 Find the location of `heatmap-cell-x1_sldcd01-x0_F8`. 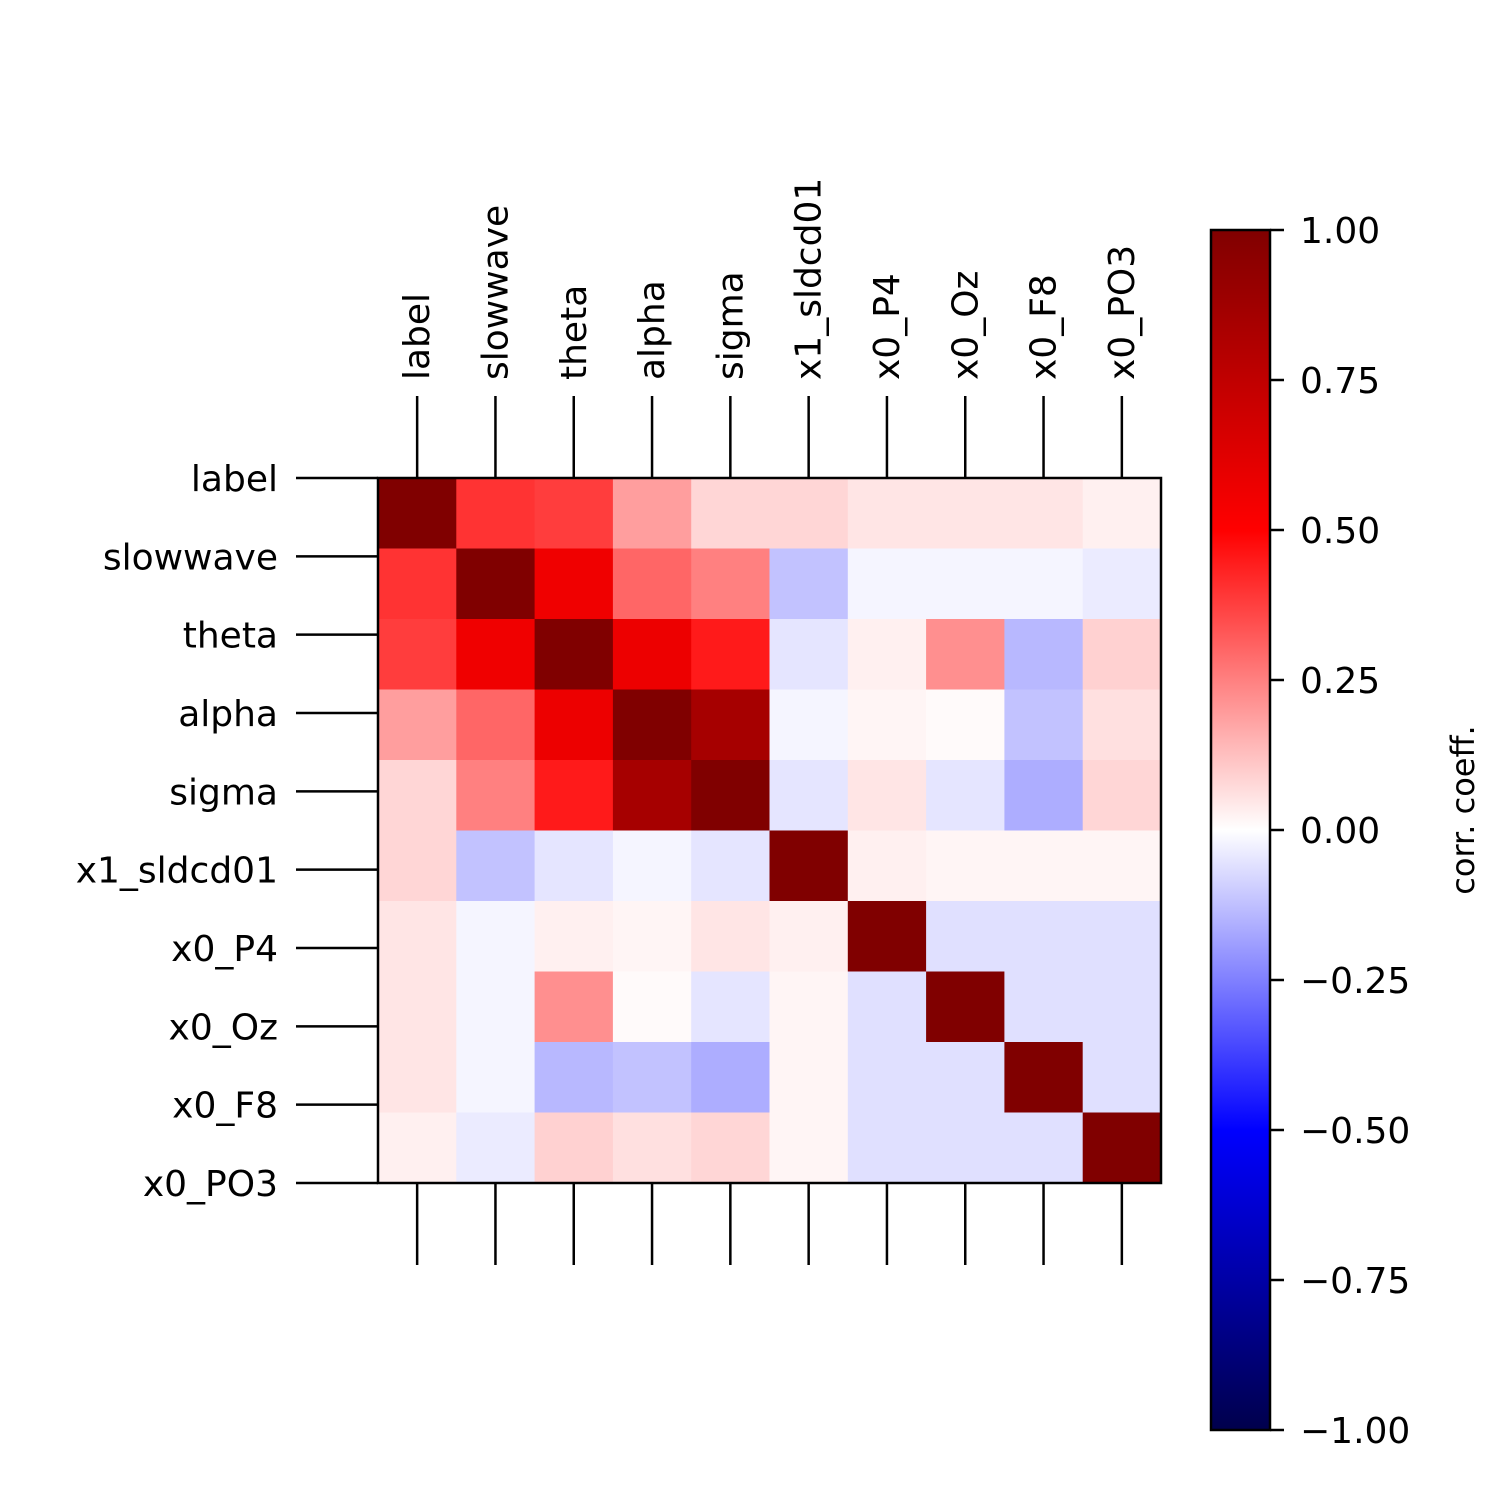

heatmap-cell-x1_sldcd01-x0_F8 is located at coordinates (1044, 866).